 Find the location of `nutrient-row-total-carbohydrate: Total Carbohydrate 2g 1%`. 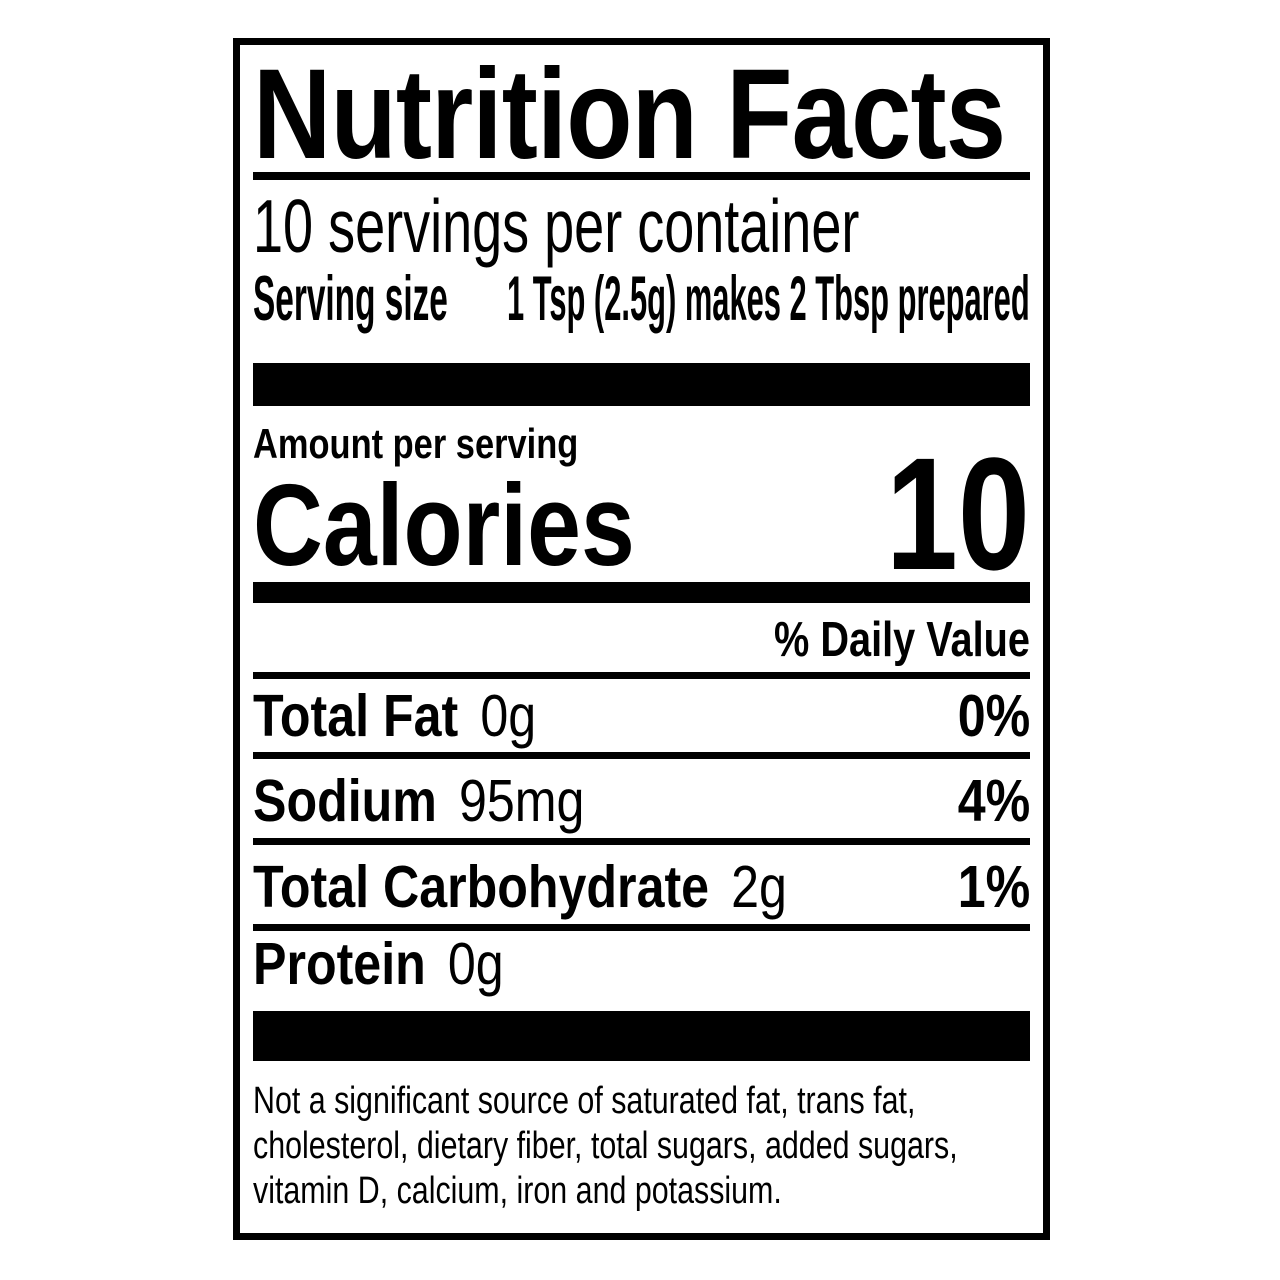

nutrient-row-total-carbohydrate: Total Carbohydrate 2g 1% is located at coordinates (641, 887).